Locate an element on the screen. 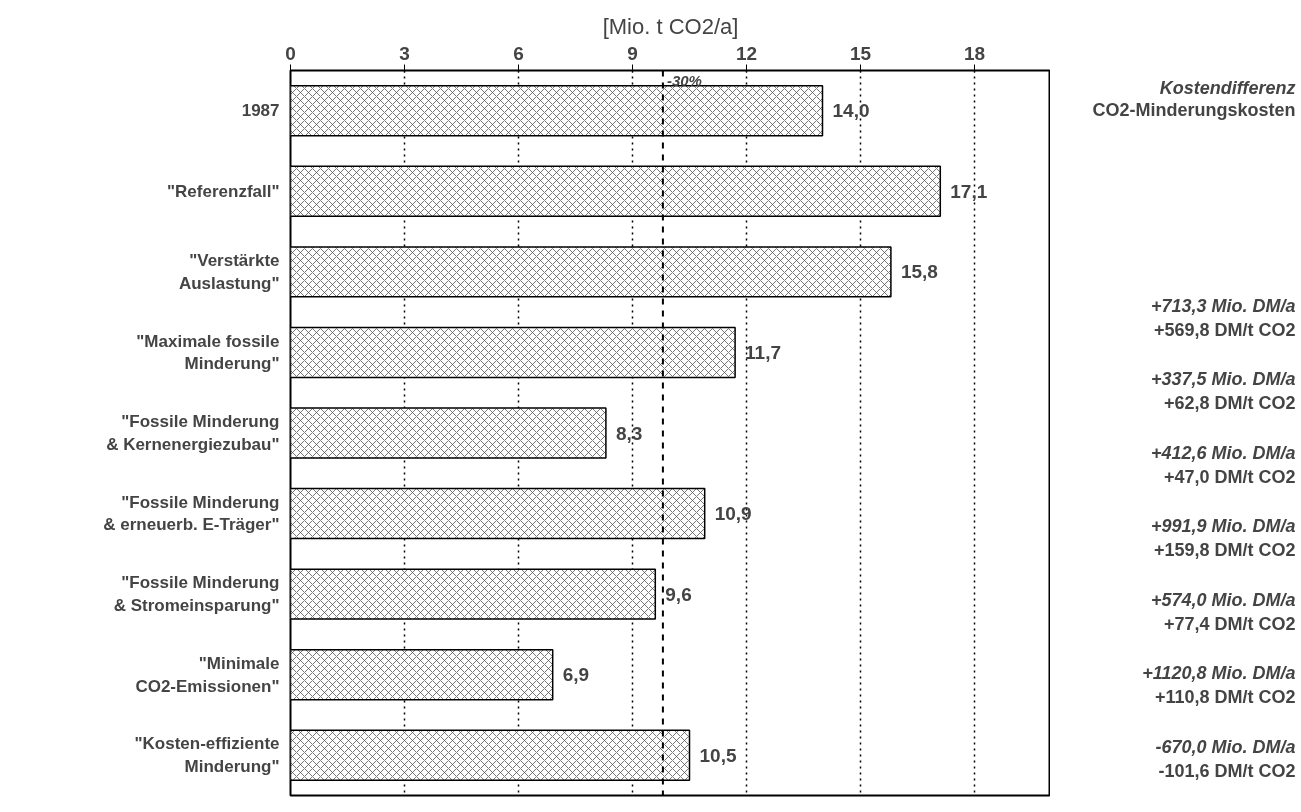 This screenshot has width=1301, height=812. y-tick-label: "Fossile Minderung & erneuerb. E-Träger" is located at coordinates (191, 513).